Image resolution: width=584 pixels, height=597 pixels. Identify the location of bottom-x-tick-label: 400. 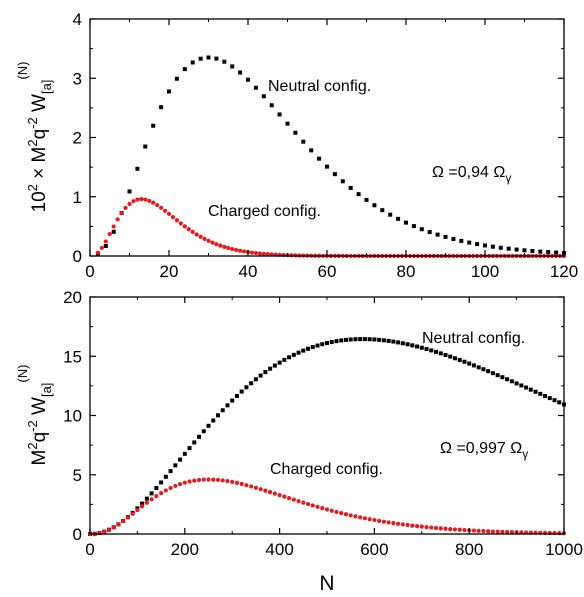
(279, 549).